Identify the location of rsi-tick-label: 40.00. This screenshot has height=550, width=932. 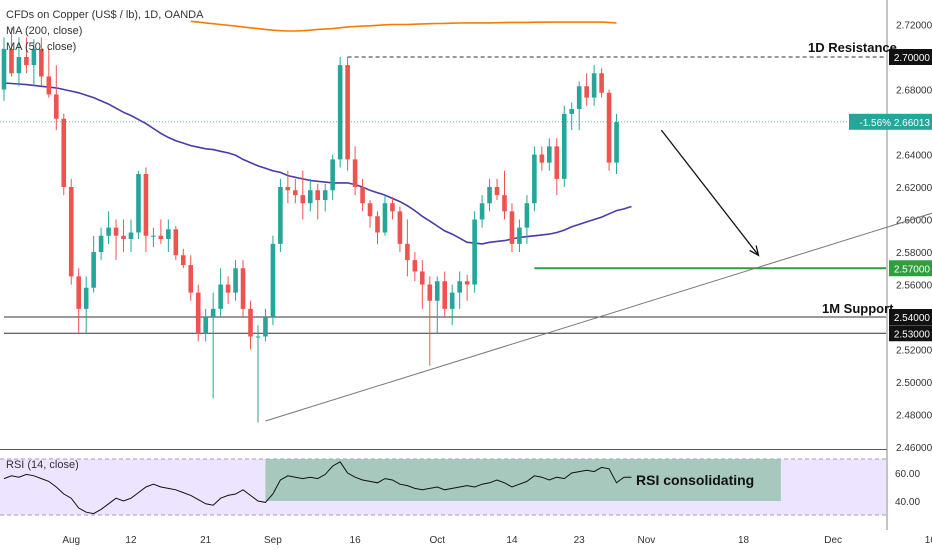
(907, 502).